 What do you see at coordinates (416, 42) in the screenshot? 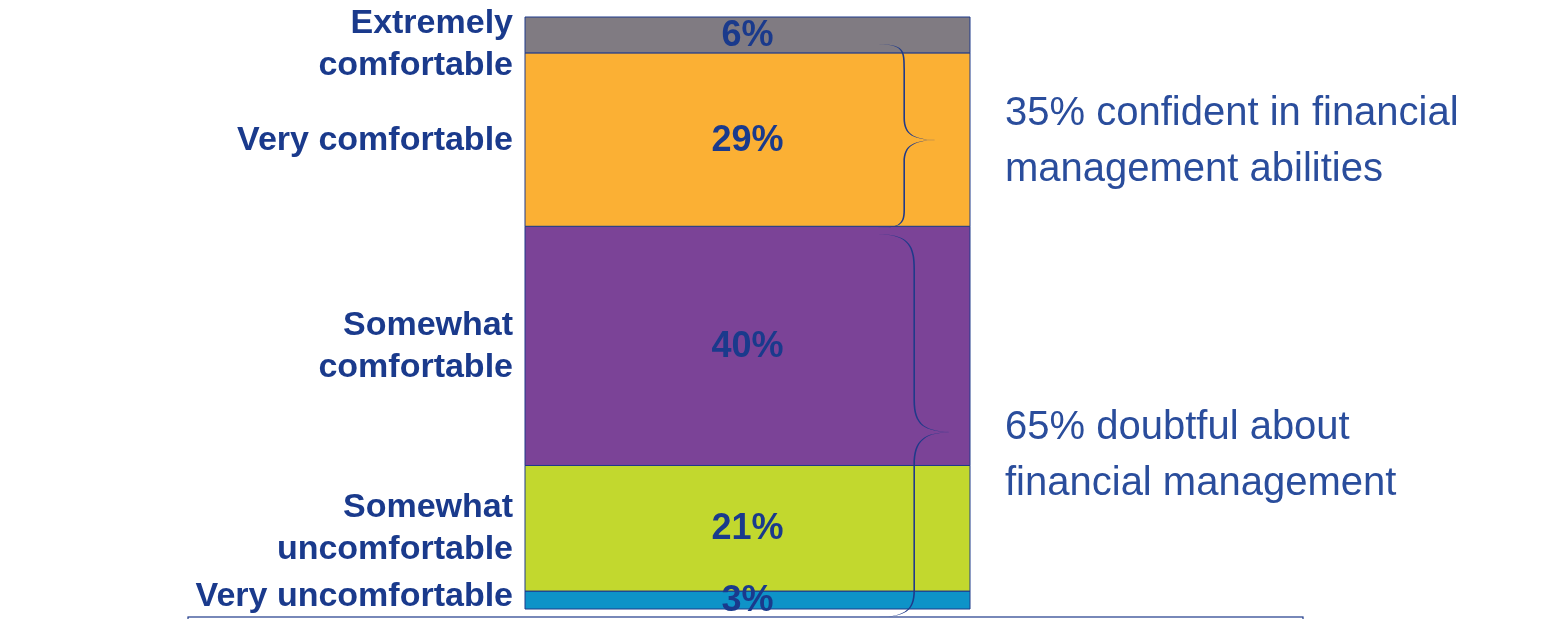
I see `series-label: Extremely comfortable` at bounding box center [416, 42].